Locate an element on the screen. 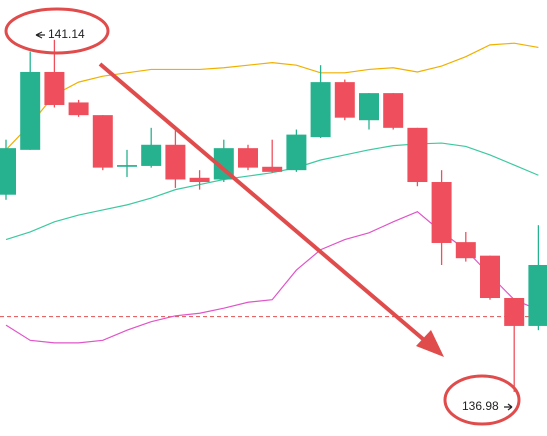 This screenshot has width=547, height=436. low-label: 136.98 is located at coordinates (480, 406).